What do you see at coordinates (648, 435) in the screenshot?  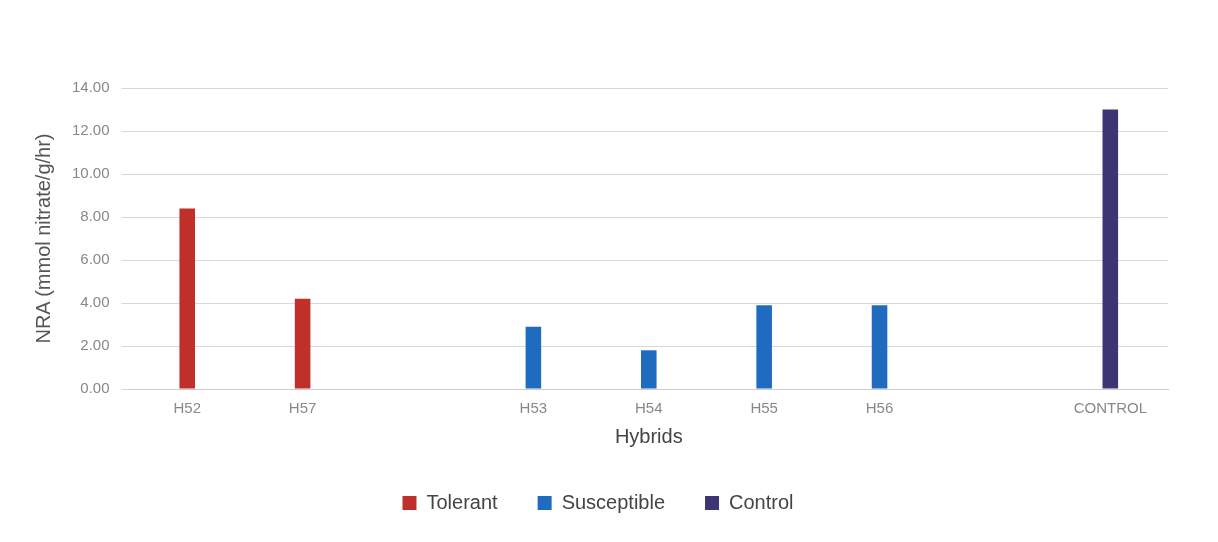 I see `x-axis-title: Hybrids` at bounding box center [648, 435].